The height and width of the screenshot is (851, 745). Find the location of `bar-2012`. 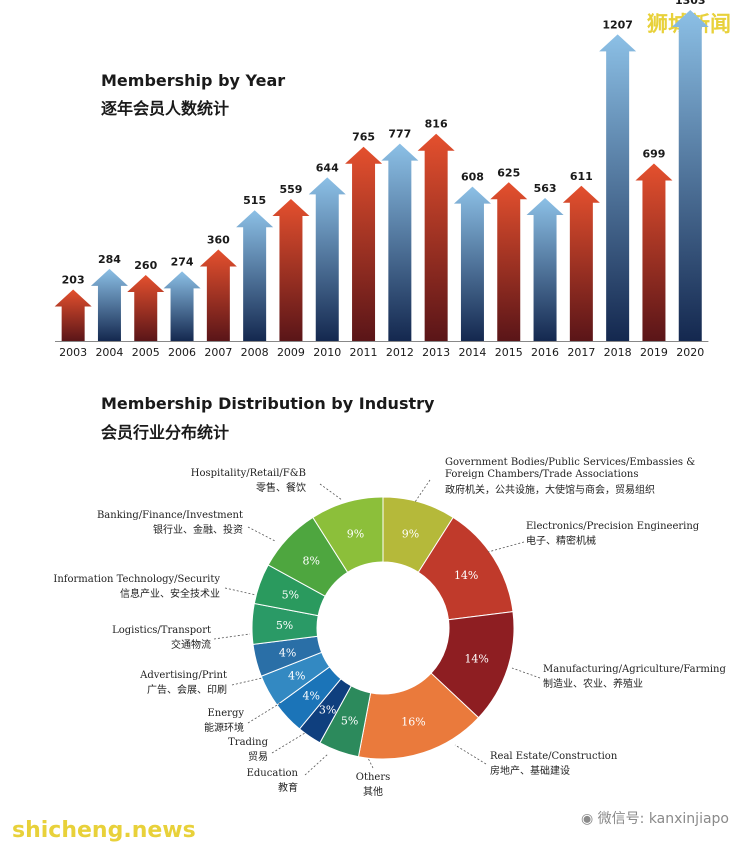

bar-2012 is located at coordinates (400, 242).